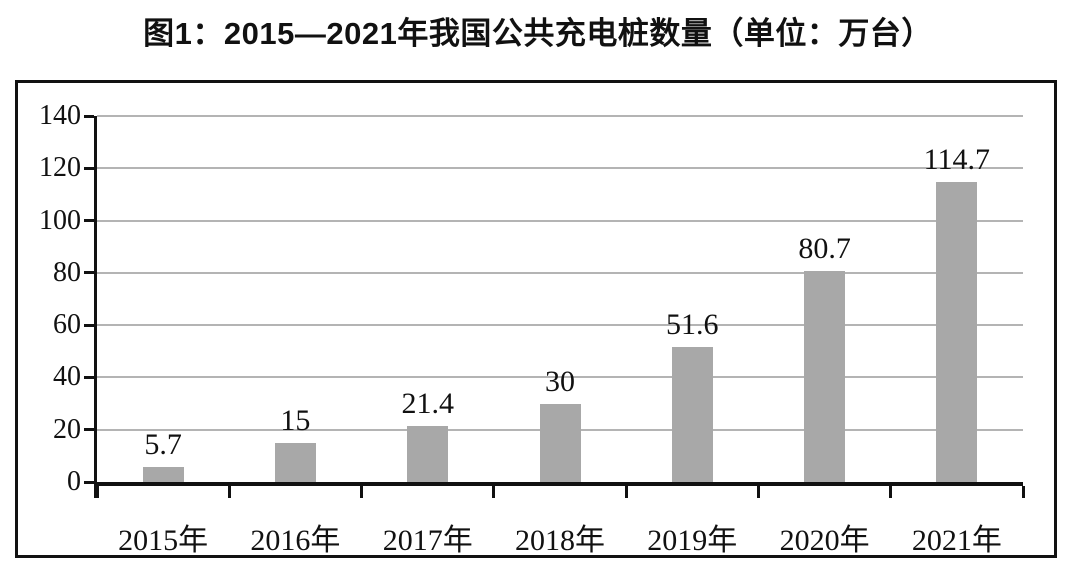 The height and width of the screenshot is (576, 1076). I want to click on y-tick-label-0: 0, so click(74, 481).